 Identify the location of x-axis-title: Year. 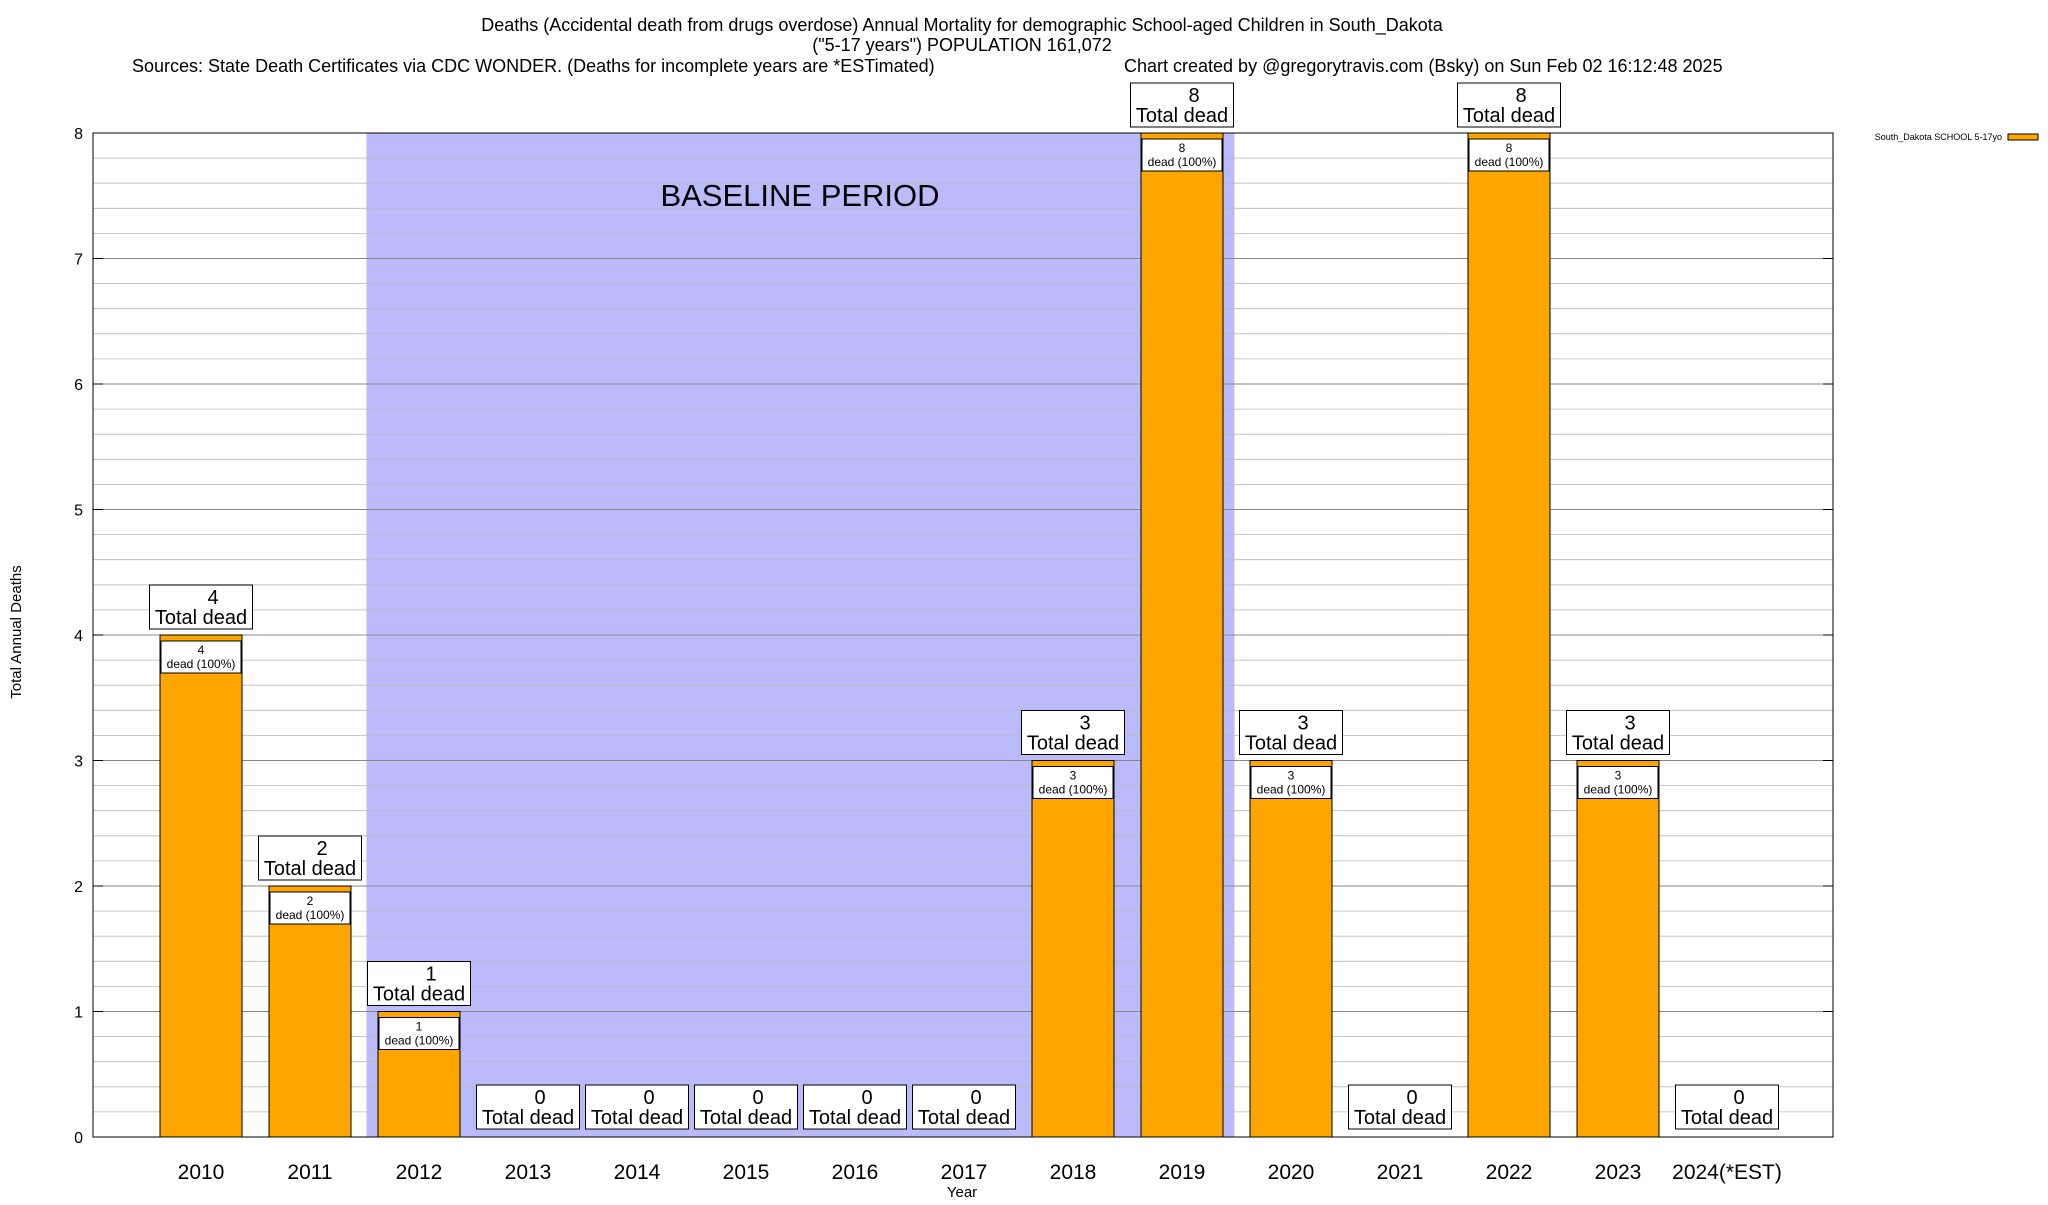
(962, 1192).